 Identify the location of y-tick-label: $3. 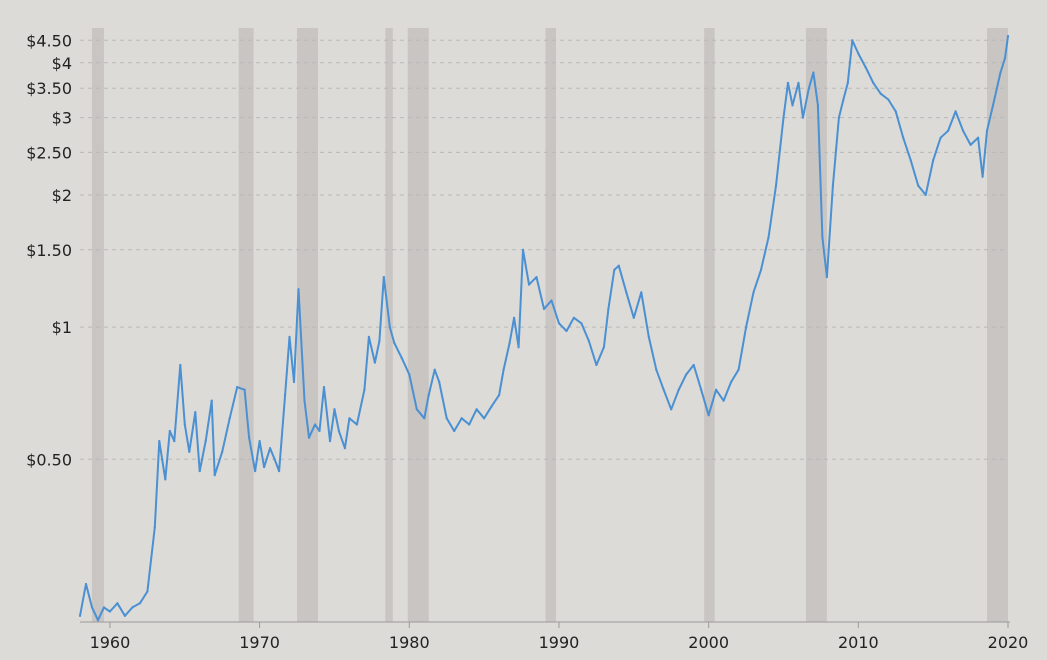
(62, 118).